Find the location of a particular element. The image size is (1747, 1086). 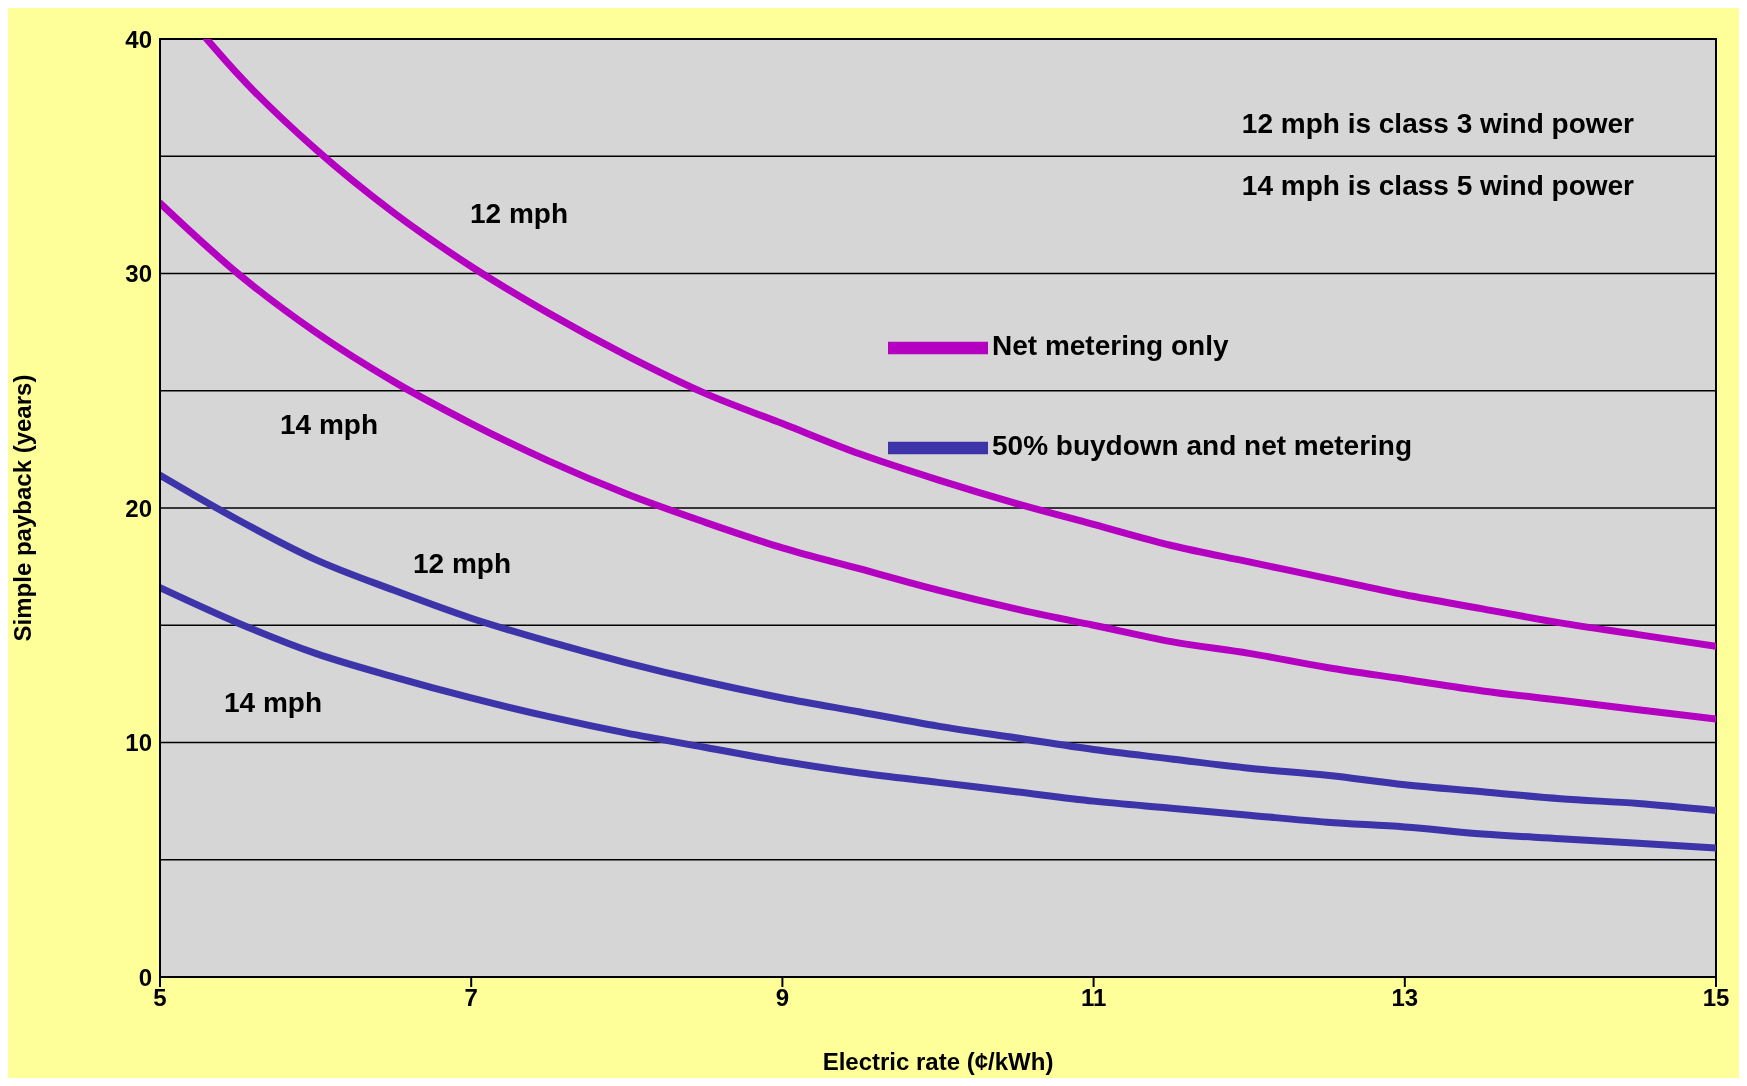

x-axis-title: Electric rate (¢/kWh) is located at coordinates (938, 1061).